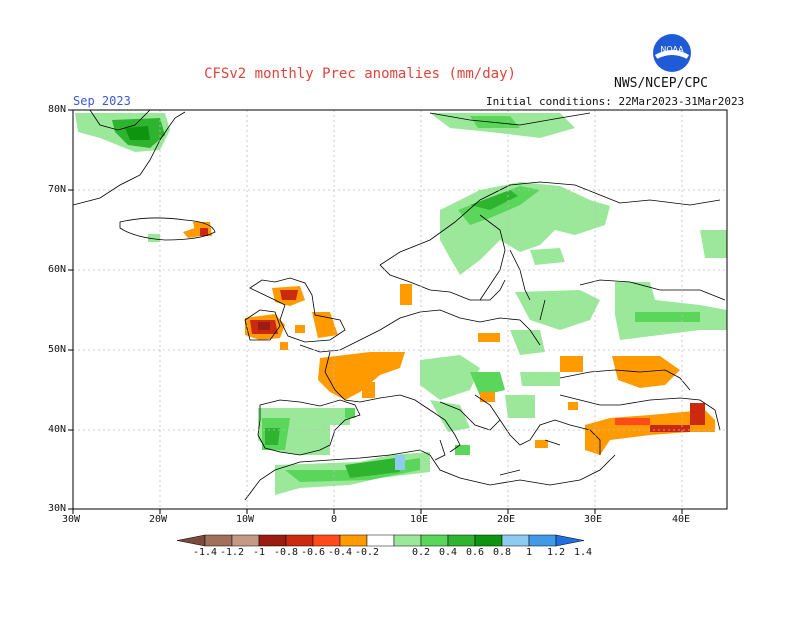  I want to click on lat-label-60n: 60N, so click(57, 269).